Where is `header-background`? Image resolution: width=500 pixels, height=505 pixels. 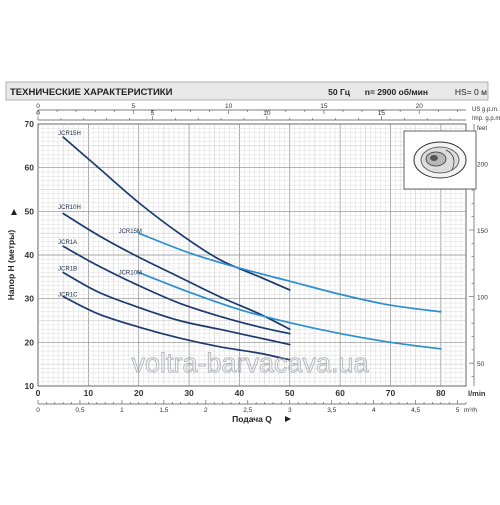 header-background is located at coordinates (247, 91).